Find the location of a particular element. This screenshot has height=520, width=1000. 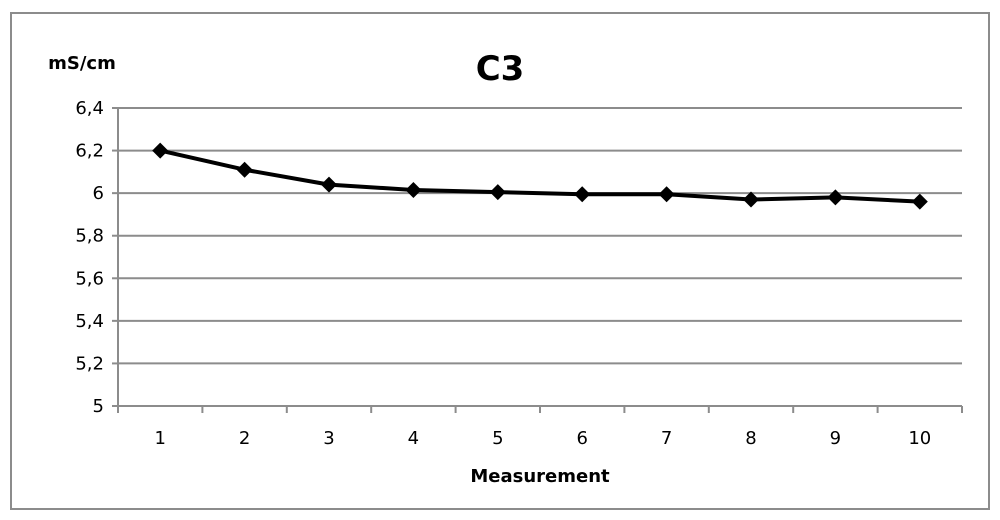

y-tick-label: 6 is located at coordinates (98, 193).